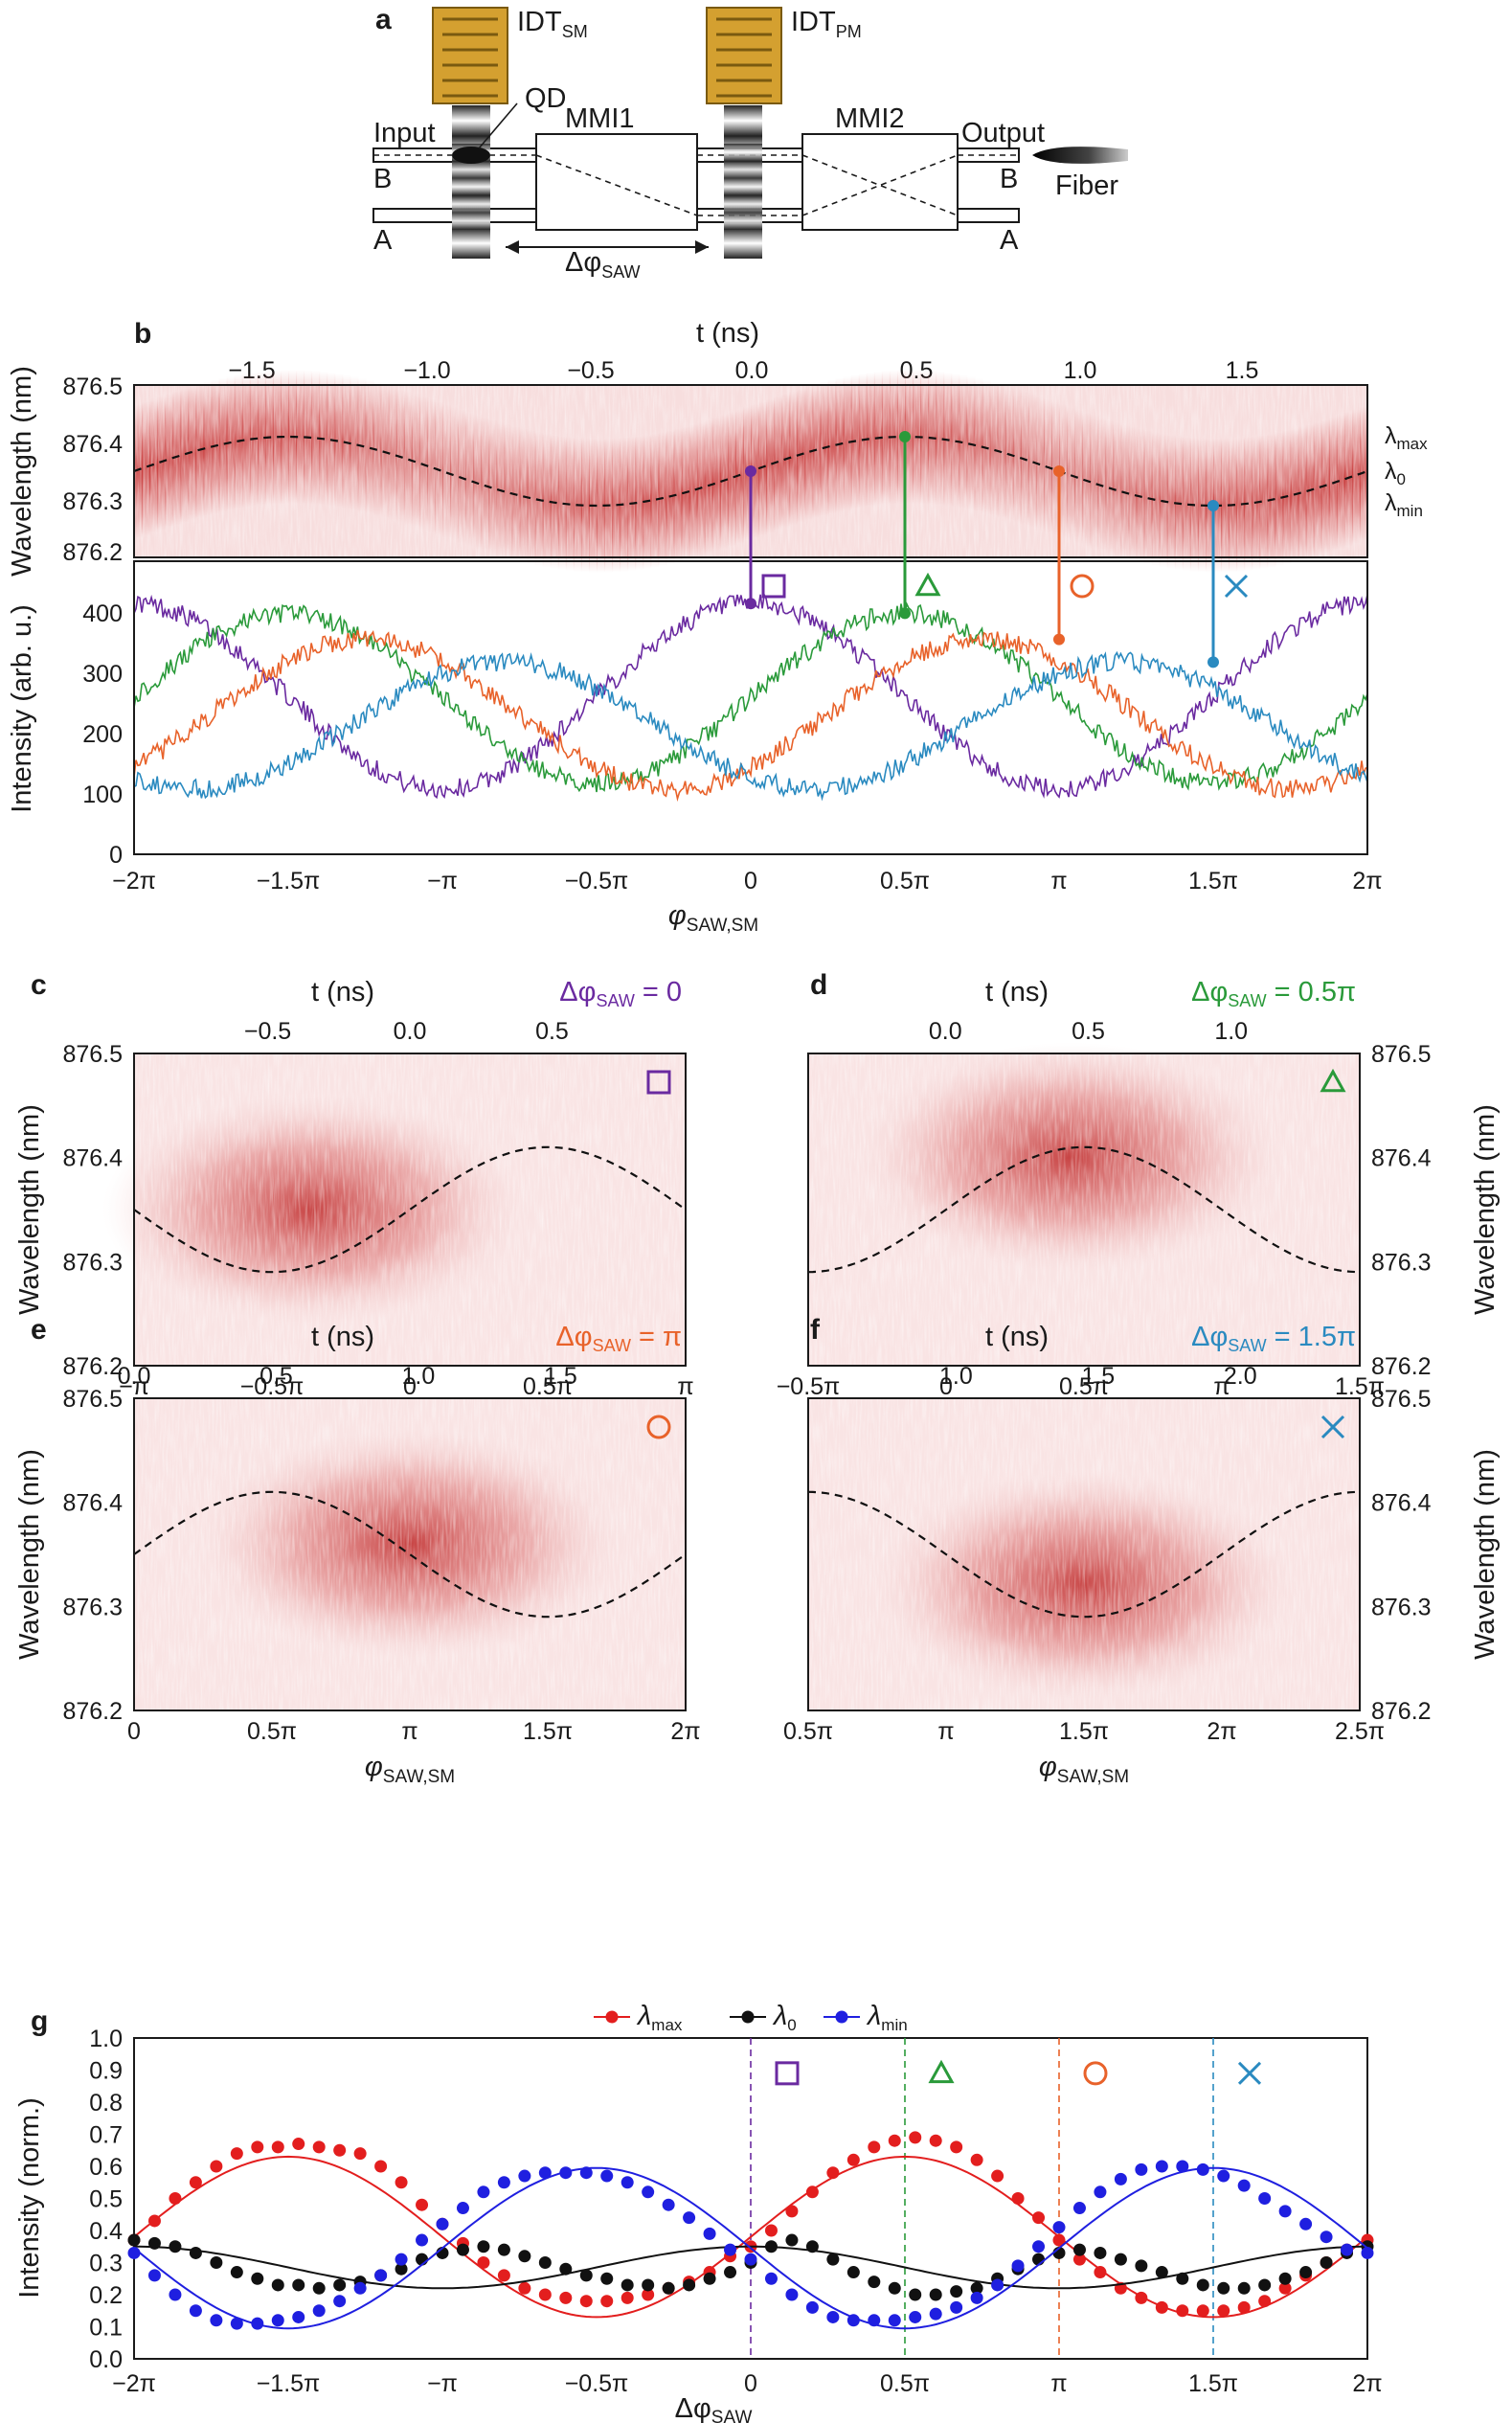  What do you see at coordinates (870, 119) in the screenshot?
I see `mmi2-label: MMI2` at bounding box center [870, 119].